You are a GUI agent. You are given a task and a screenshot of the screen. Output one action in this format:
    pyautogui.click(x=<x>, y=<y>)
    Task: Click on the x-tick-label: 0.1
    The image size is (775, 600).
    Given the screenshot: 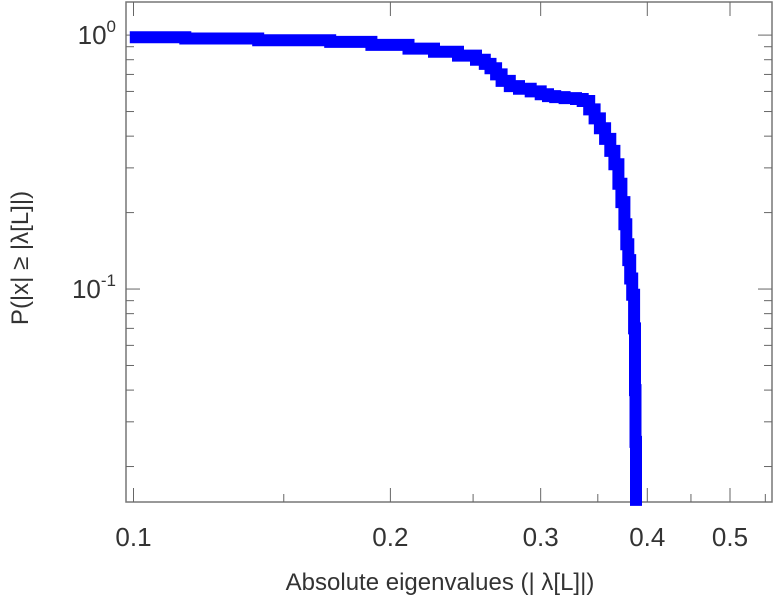 What is the action you would take?
    pyautogui.click(x=133, y=537)
    